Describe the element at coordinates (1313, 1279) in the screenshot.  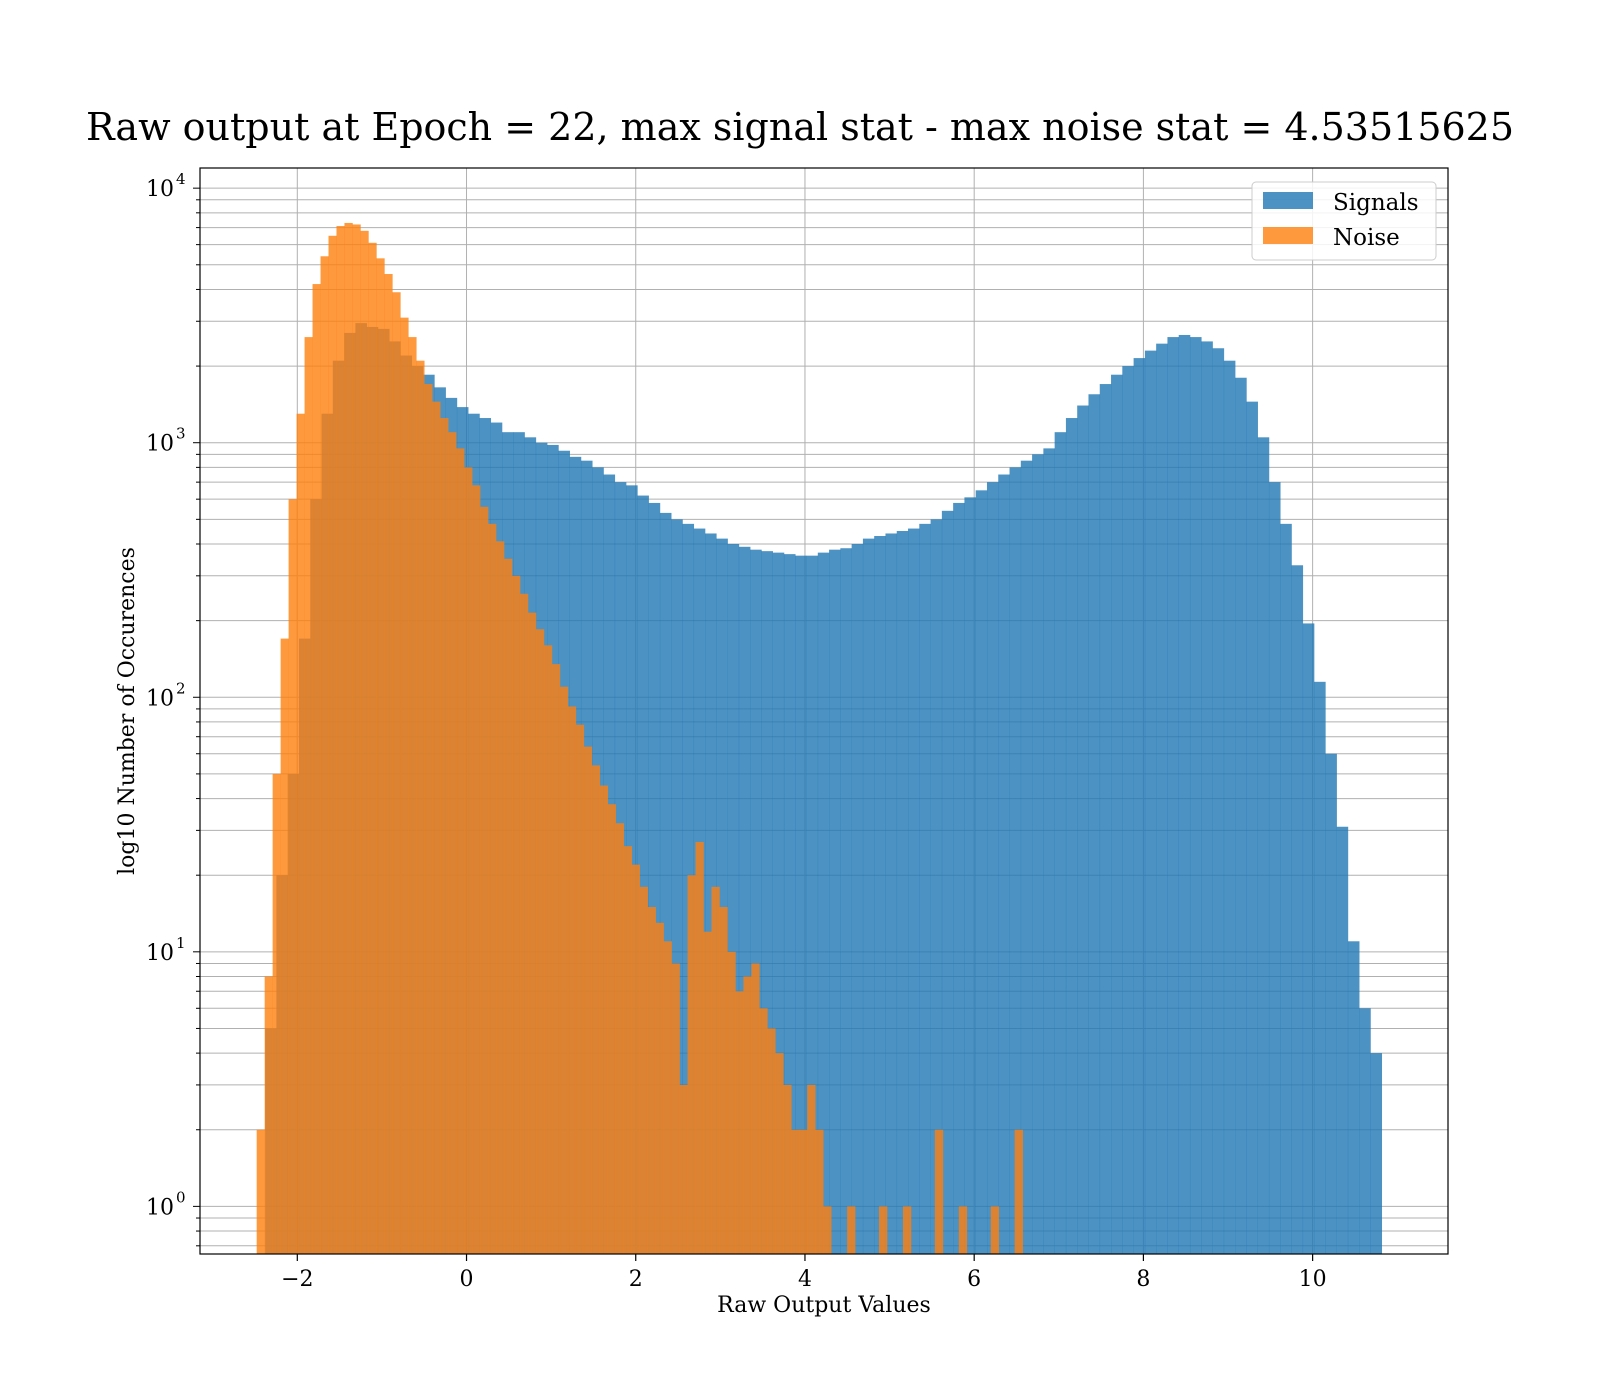
I see `x-tick-label: 10` at that location.